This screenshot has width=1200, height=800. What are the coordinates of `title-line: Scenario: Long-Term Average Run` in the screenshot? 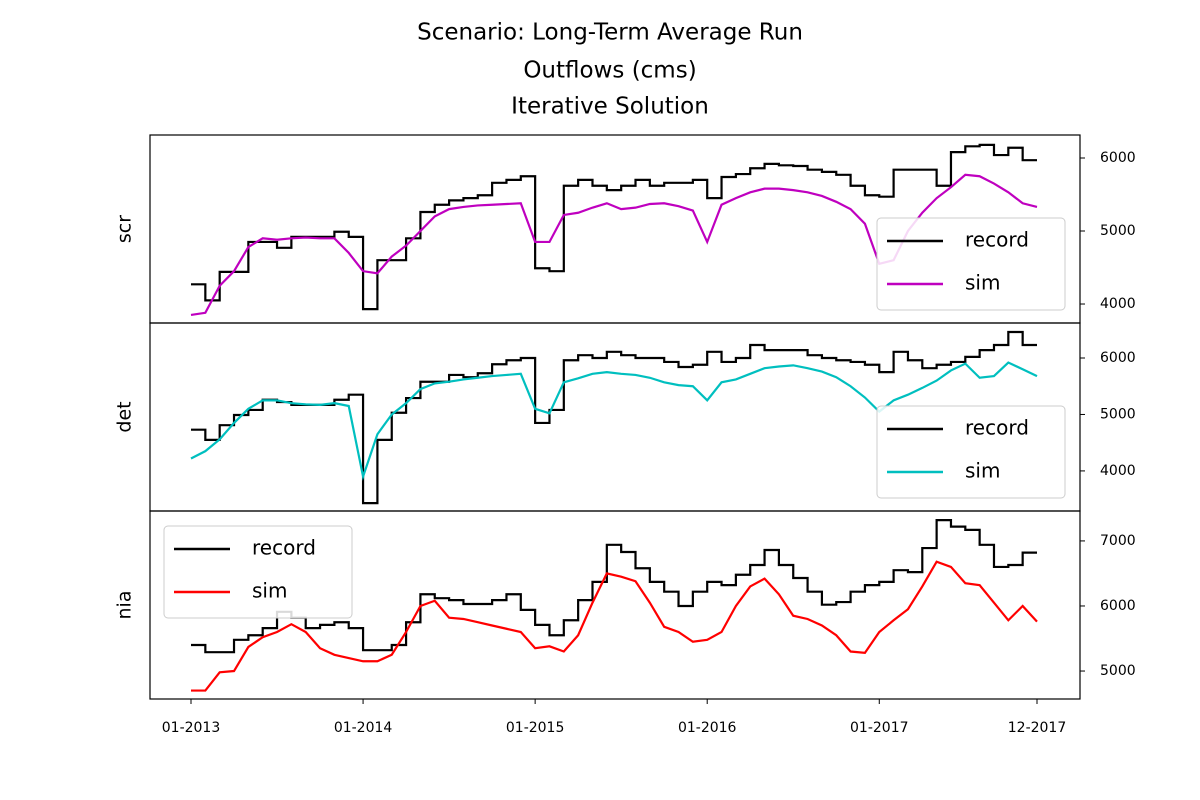 It's located at (610, 33).